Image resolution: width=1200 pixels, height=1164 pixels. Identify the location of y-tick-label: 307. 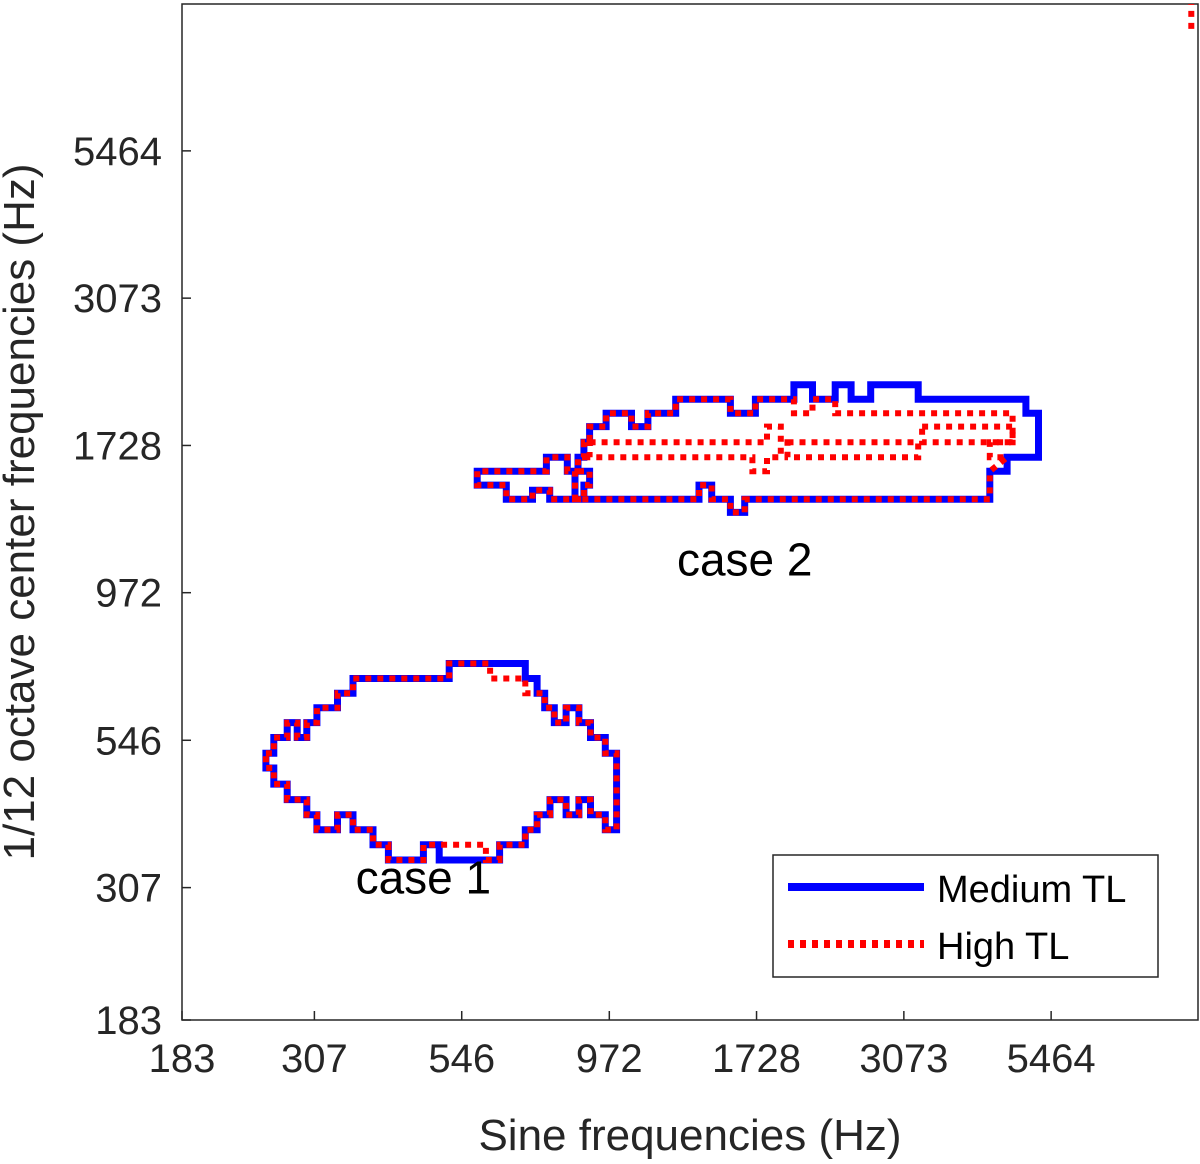
(128, 889).